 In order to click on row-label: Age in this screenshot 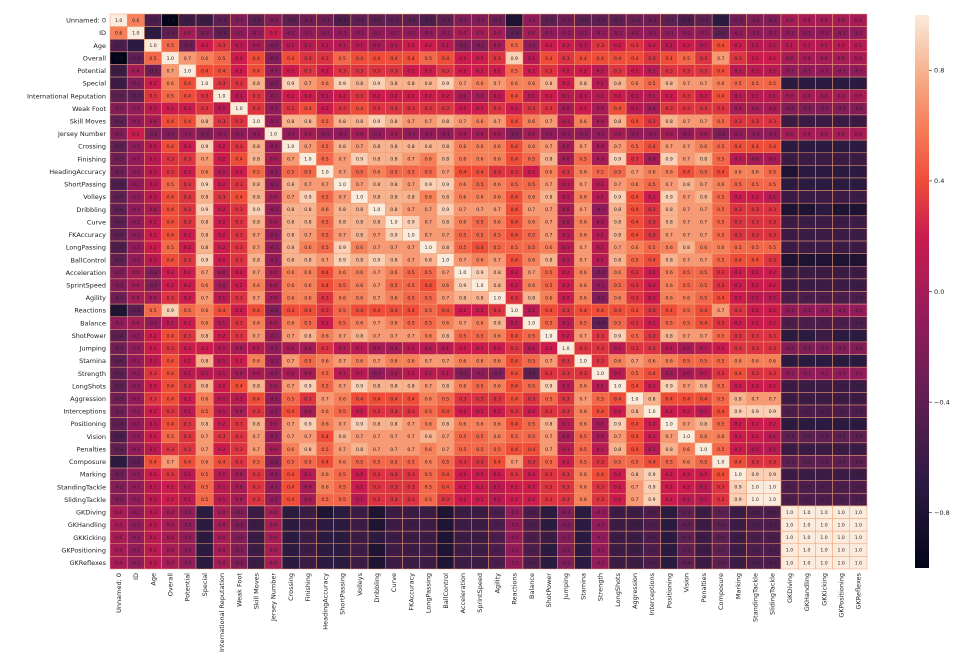, I will do `click(99, 46)`.